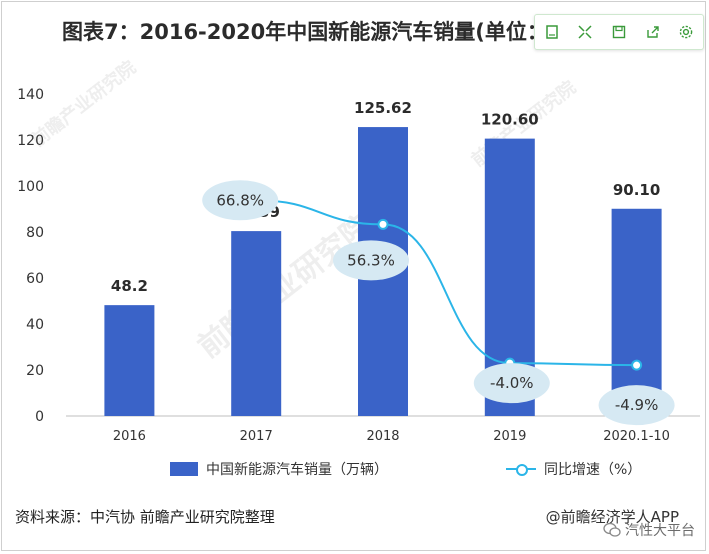 The image size is (709, 554). I want to click on bar-value-label: 120.60, so click(510, 120).